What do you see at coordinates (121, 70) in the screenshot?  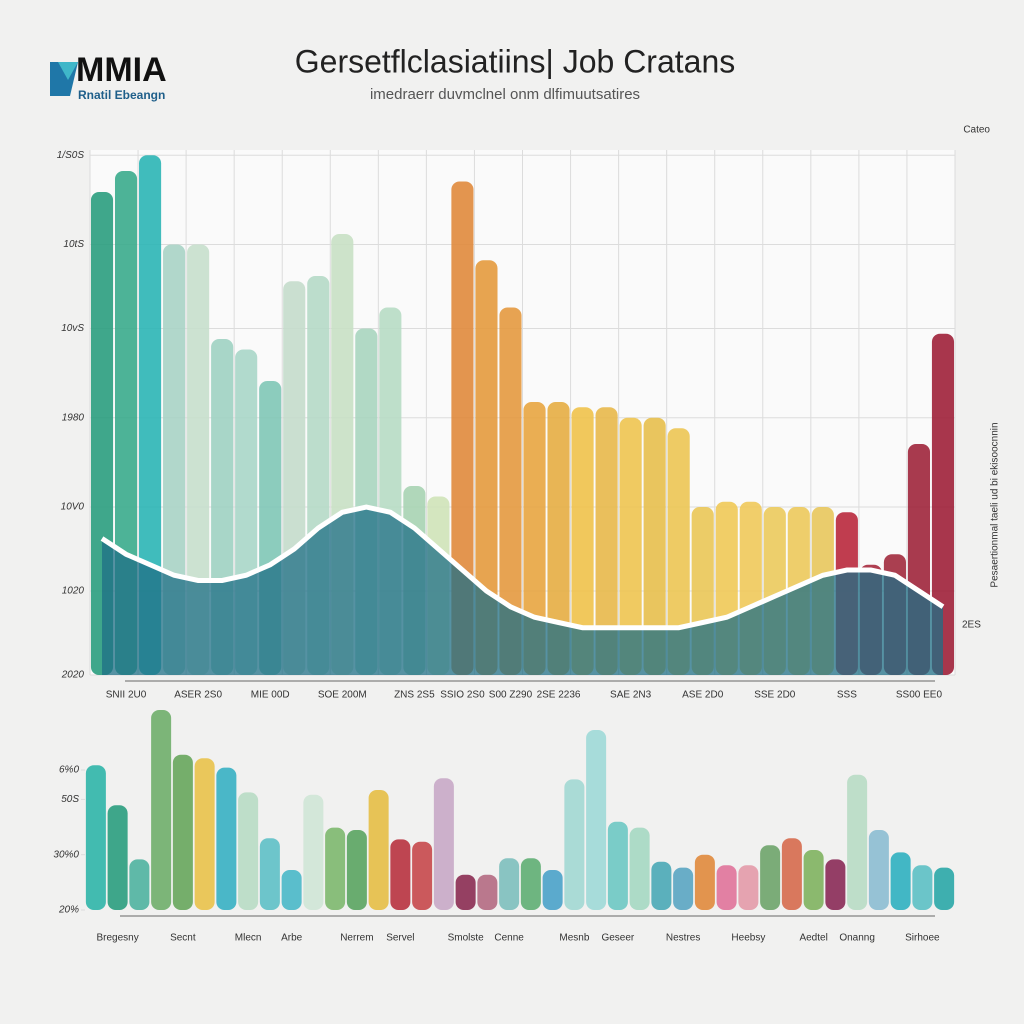 I see `logo-title: MMIA` at bounding box center [121, 70].